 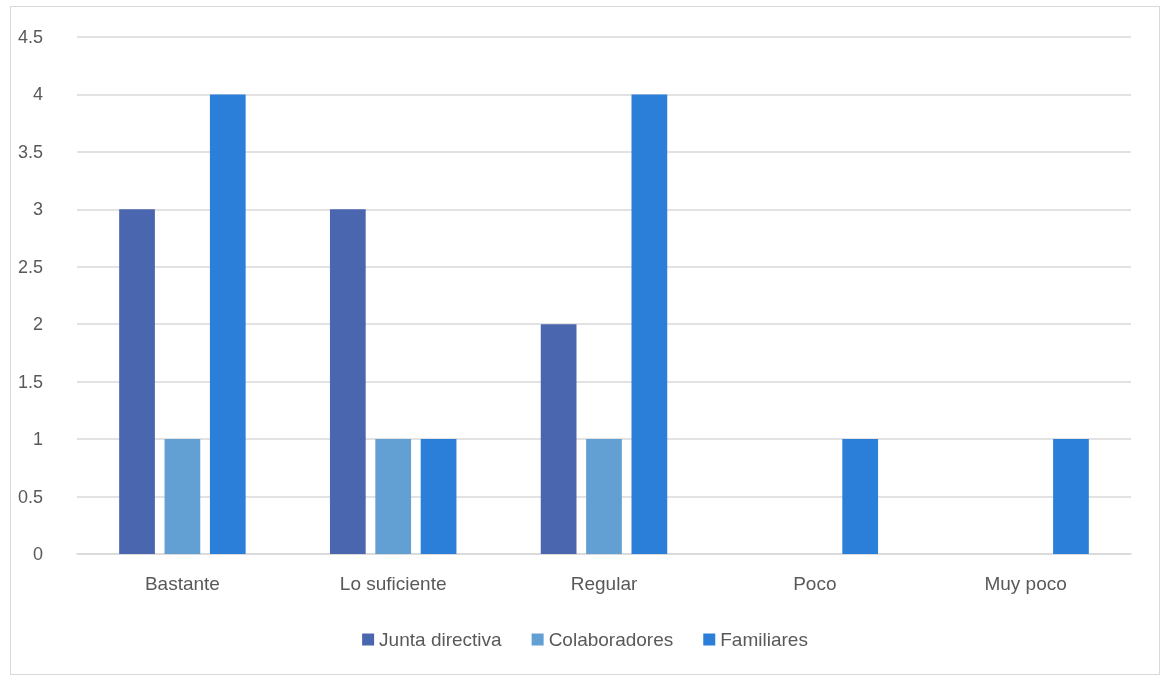 I want to click on x-tick-label: Bastante, so click(x=182, y=583).